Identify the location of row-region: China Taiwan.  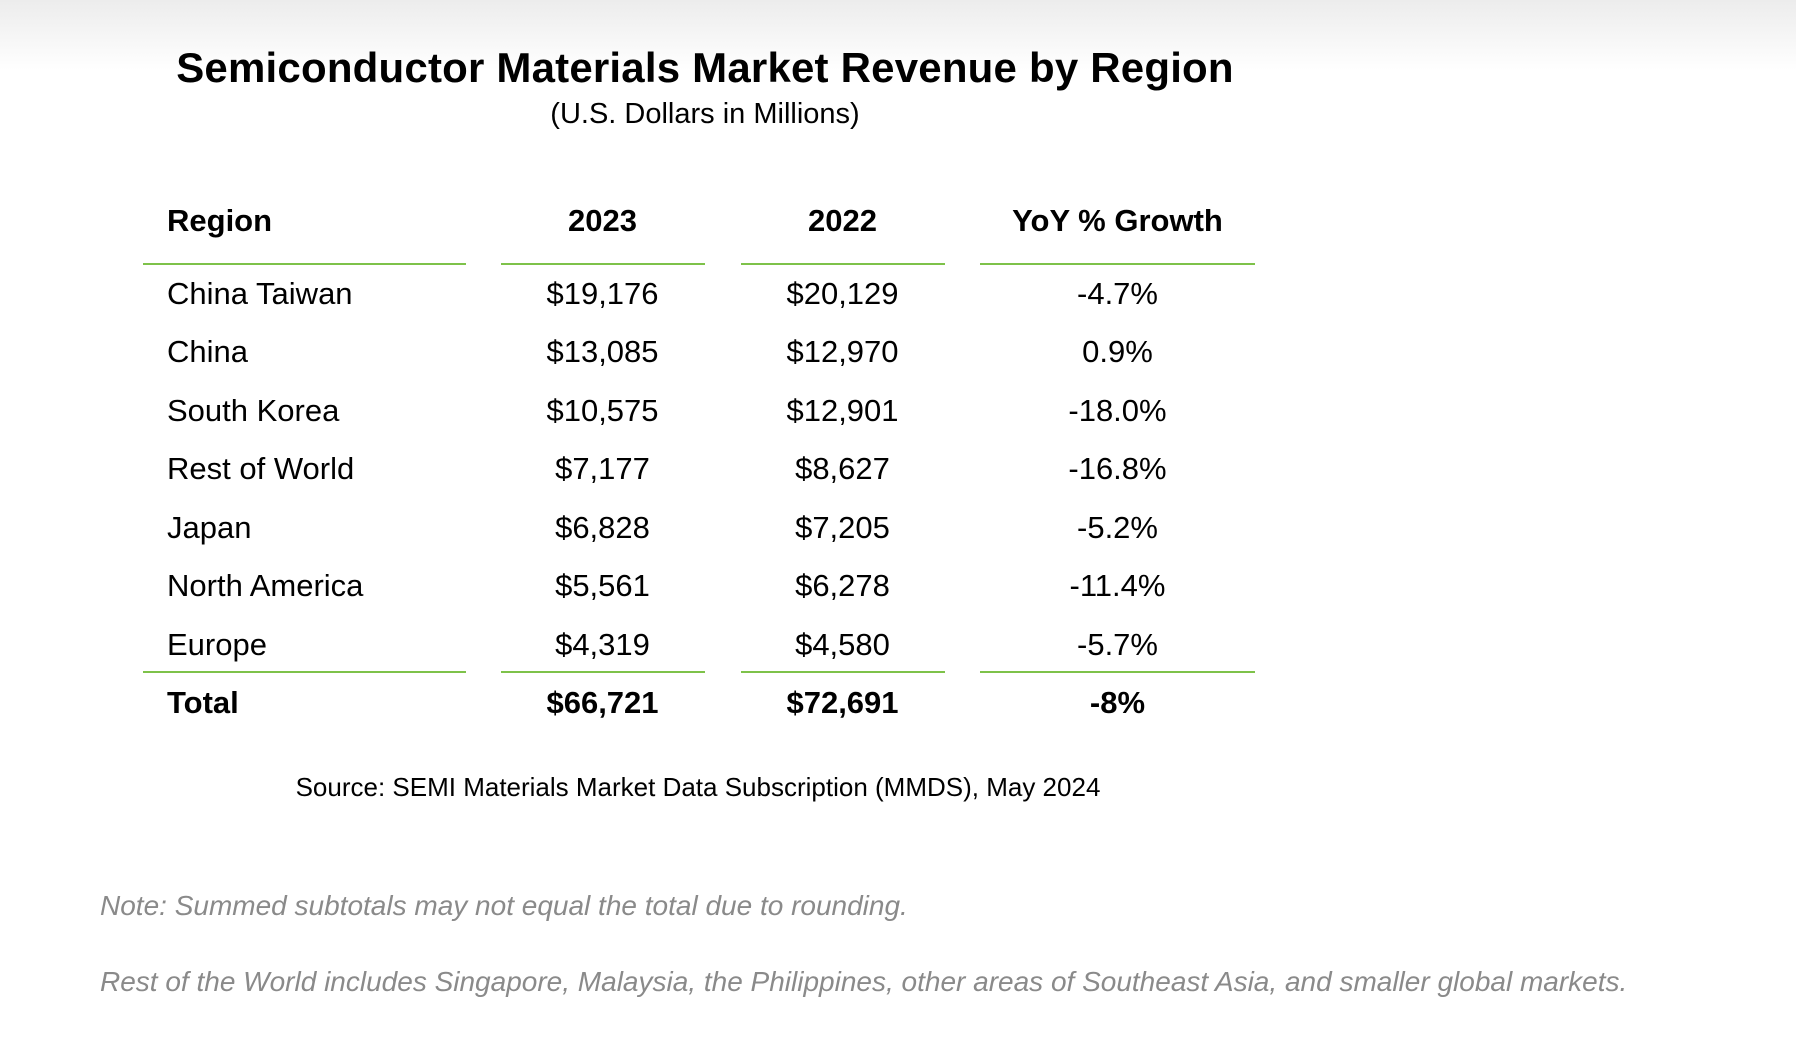
(260, 293).